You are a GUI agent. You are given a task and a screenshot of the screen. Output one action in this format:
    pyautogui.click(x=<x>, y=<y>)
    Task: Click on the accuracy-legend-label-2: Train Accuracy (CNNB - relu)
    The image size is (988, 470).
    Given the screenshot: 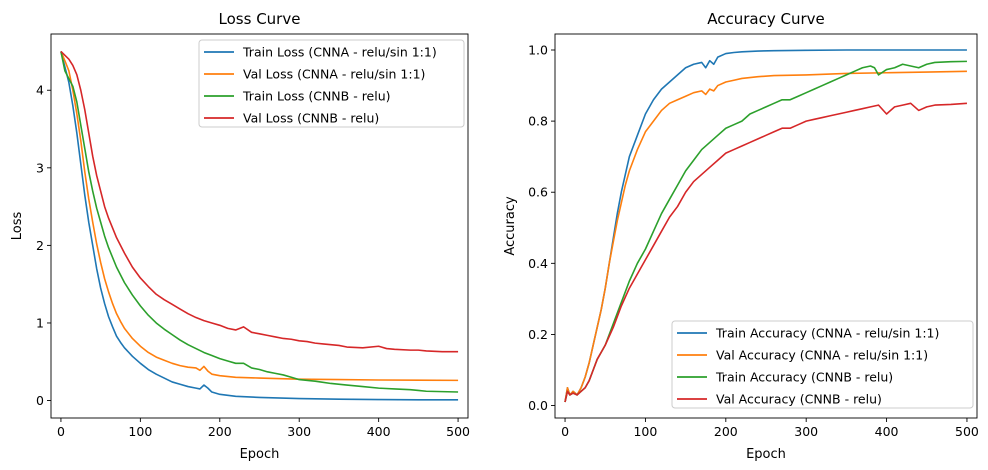 What is the action you would take?
    pyautogui.click(x=804, y=377)
    